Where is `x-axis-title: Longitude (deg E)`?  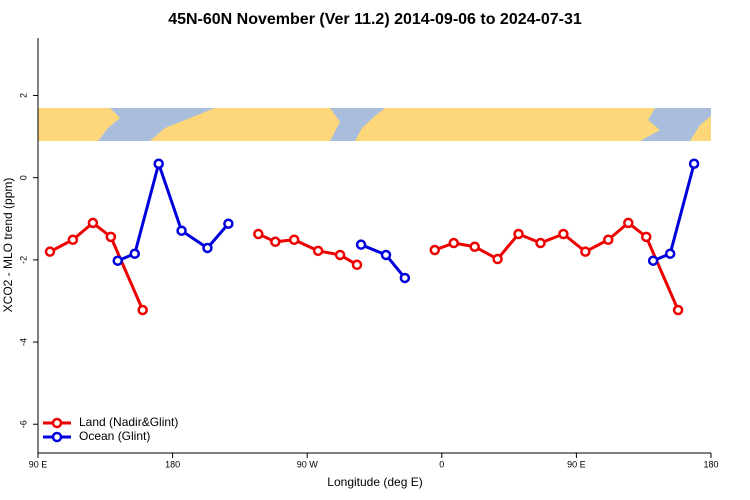 x-axis-title: Longitude (deg E) is located at coordinates (374, 482).